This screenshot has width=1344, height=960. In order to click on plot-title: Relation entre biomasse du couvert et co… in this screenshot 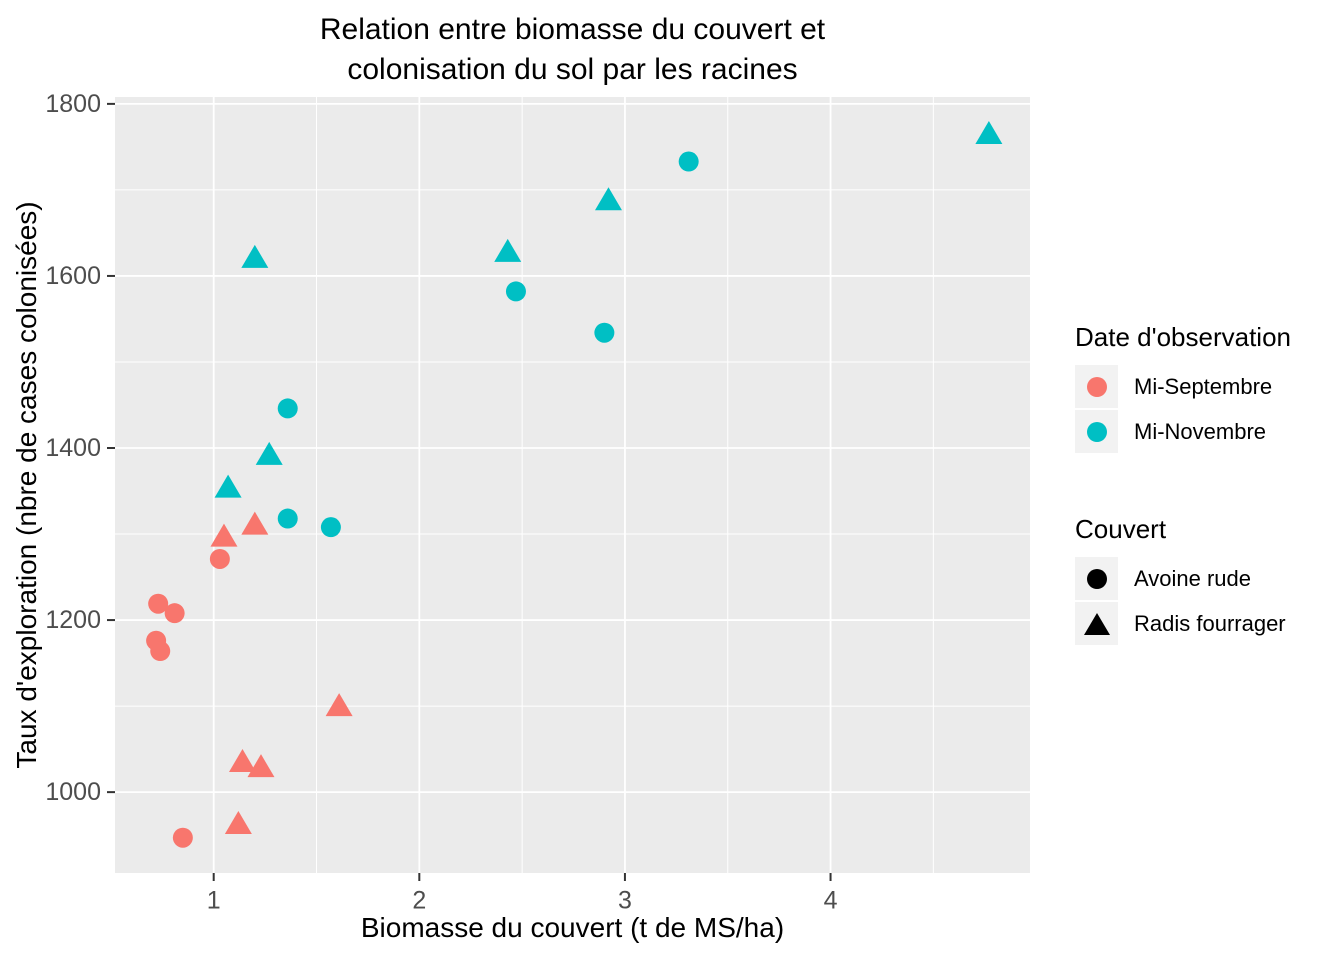, I will do `click(572, 50)`.